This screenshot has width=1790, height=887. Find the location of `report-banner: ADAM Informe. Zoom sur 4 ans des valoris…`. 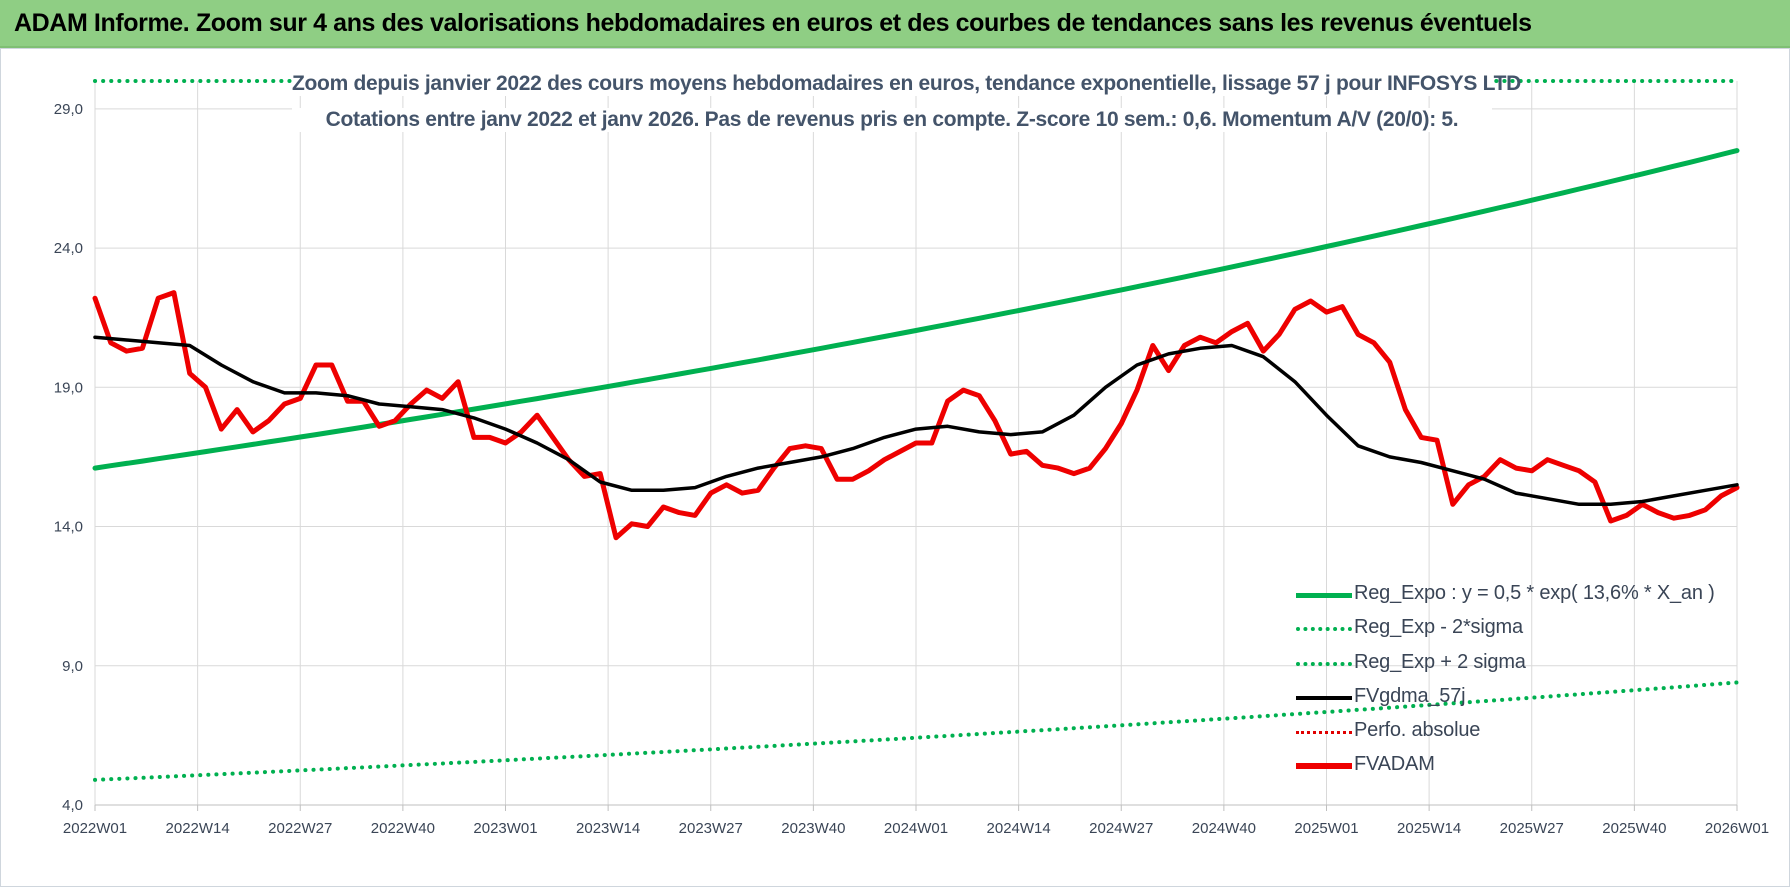

report-banner: ADAM Informe. Zoom sur 4 ans des valoris… is located at coordinates (895, 24).